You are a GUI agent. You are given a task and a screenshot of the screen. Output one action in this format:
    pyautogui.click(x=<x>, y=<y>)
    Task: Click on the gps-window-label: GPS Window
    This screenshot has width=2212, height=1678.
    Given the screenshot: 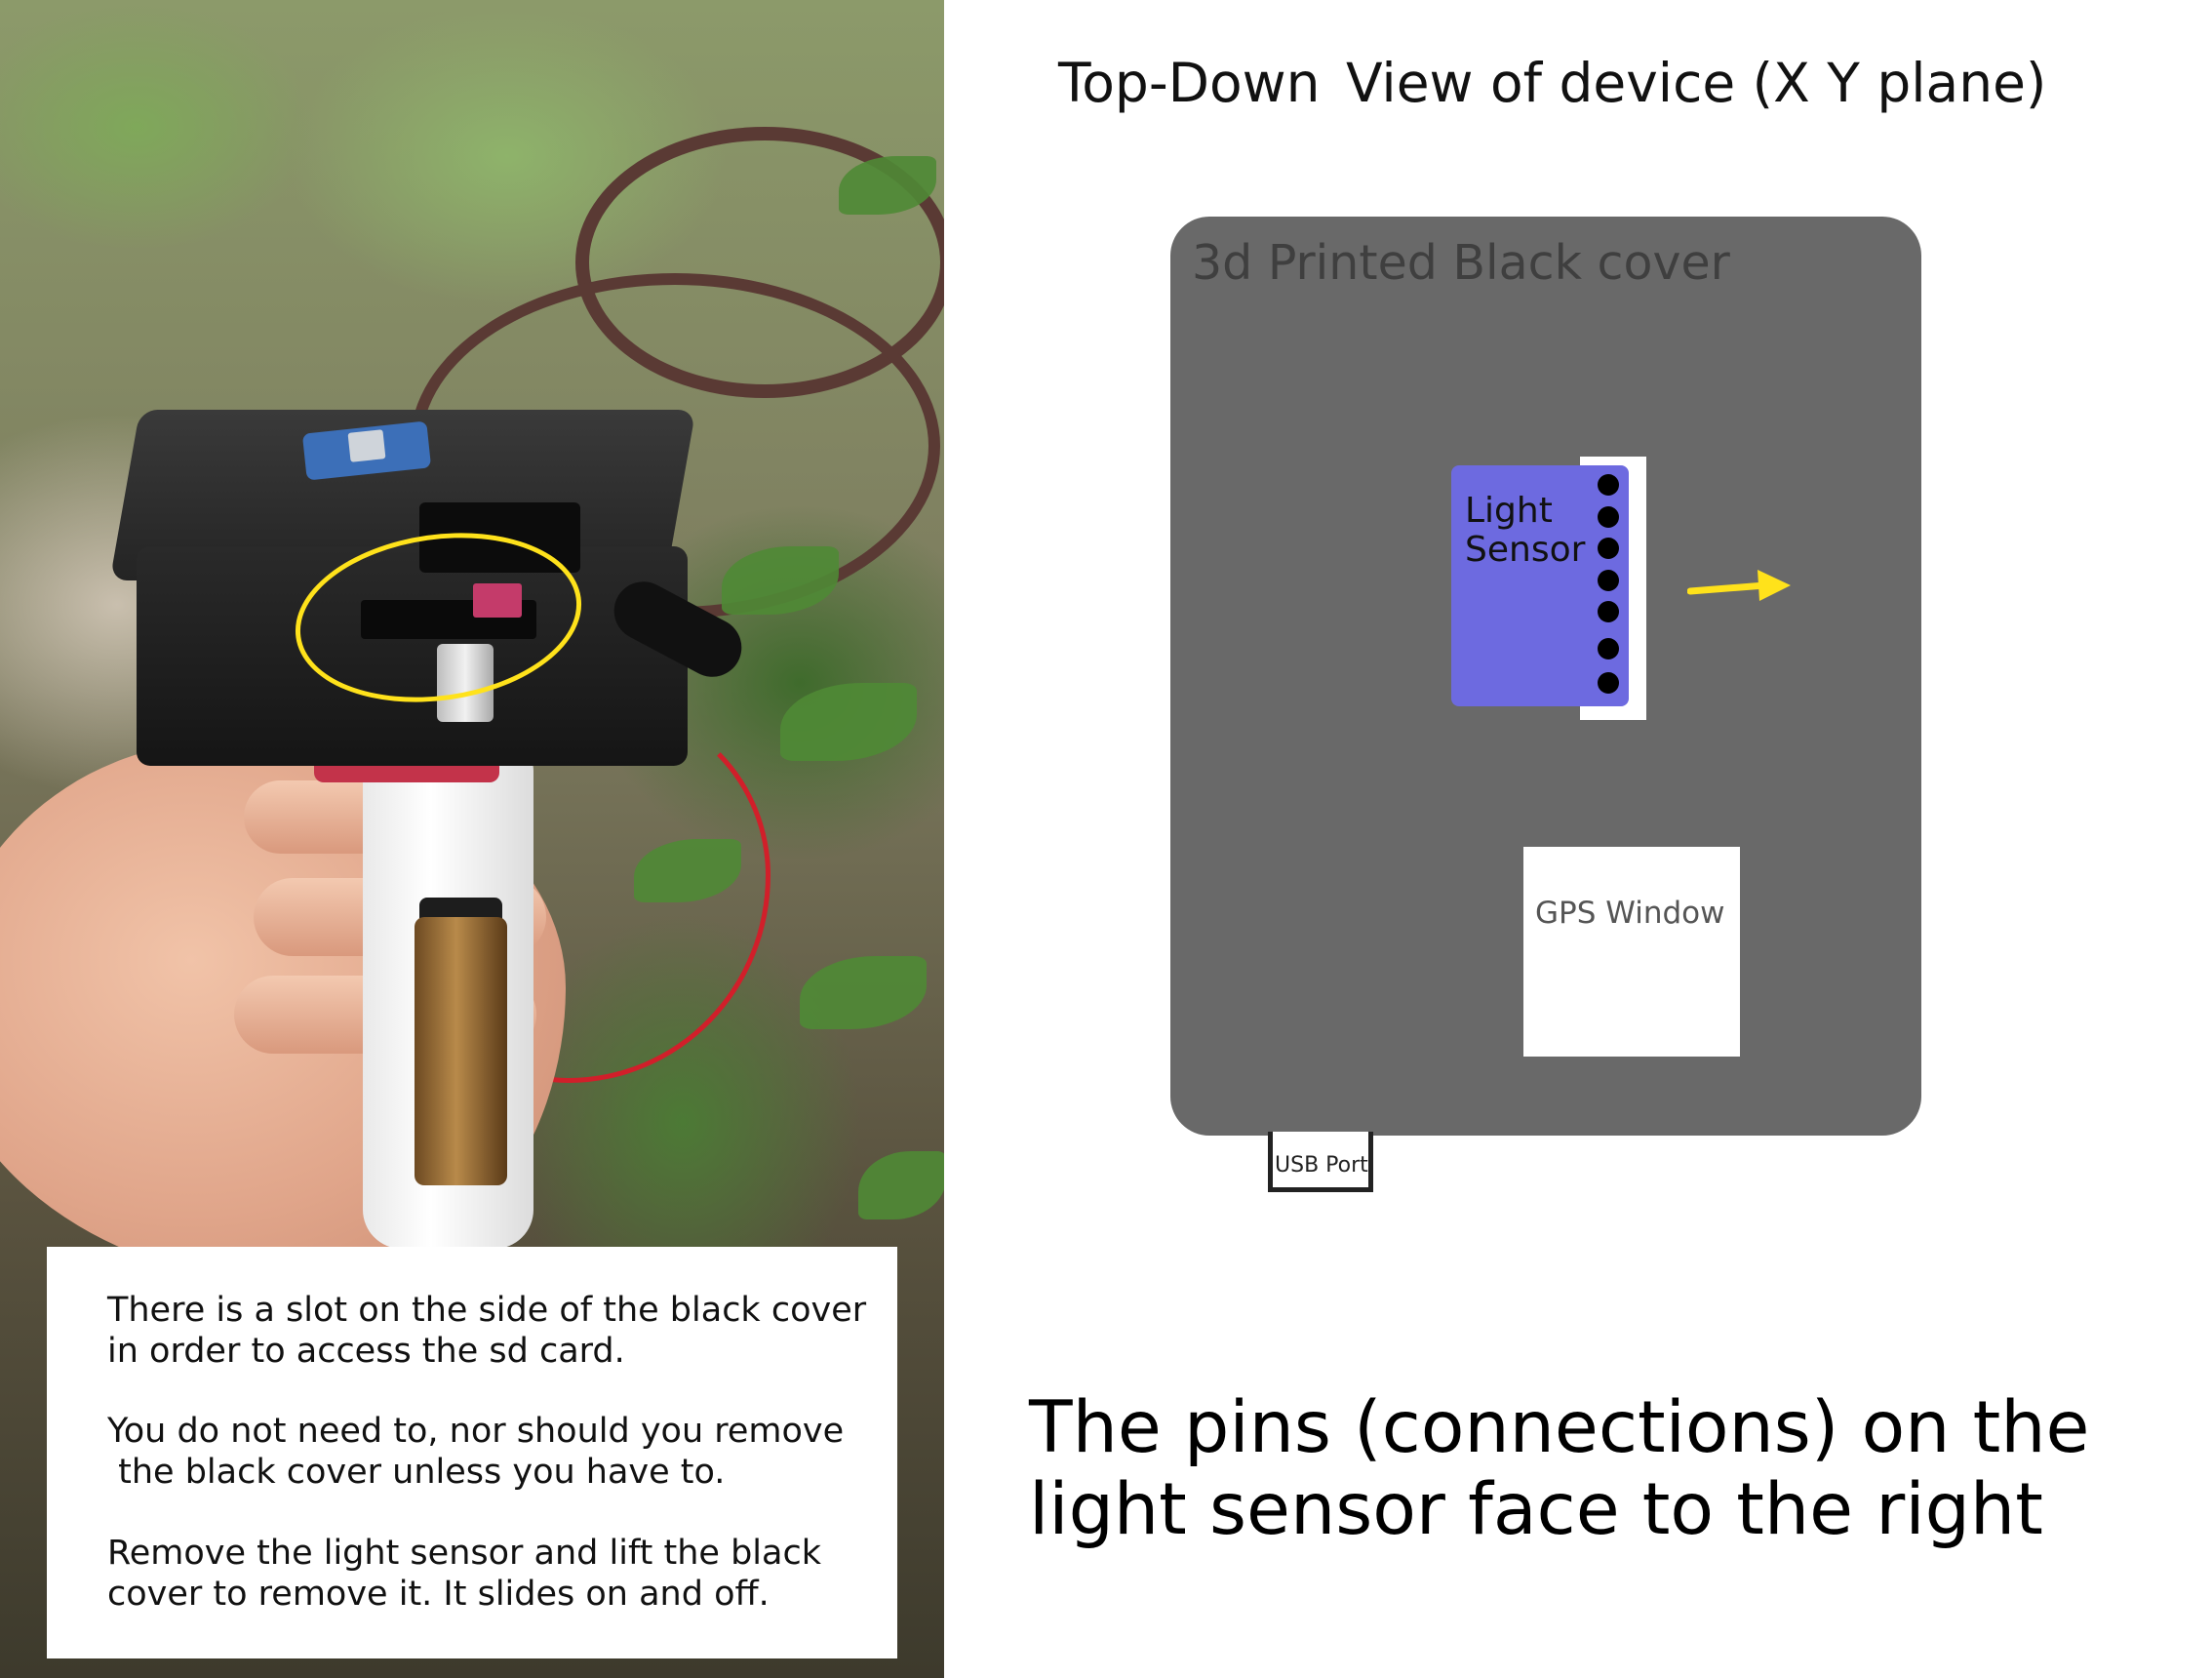 What is the action you would take?
    pyautogui.click(x=1630, y=914)
    